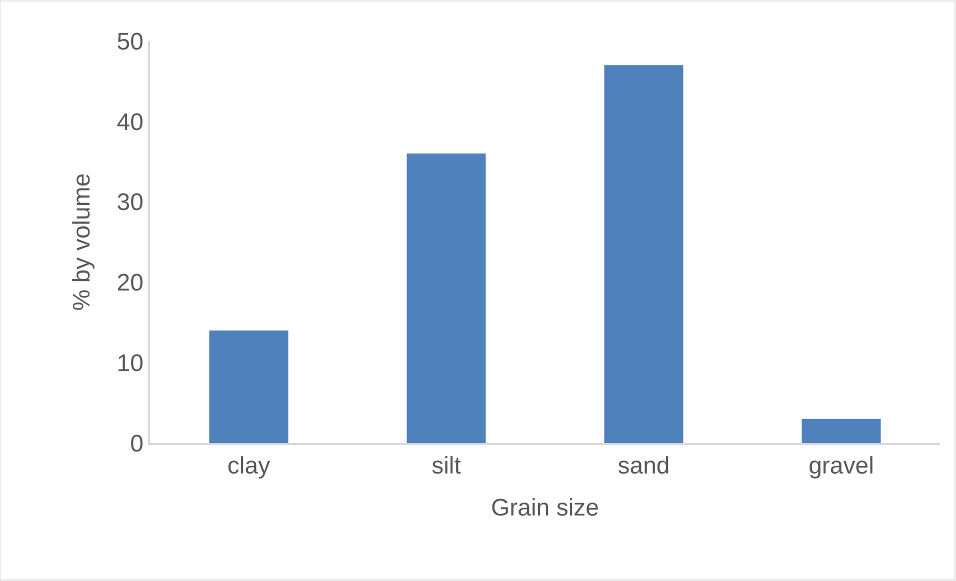 The width and height of the screenshot is (956, 581). I want to click on y-tick-label: 0, so click(137, 444).